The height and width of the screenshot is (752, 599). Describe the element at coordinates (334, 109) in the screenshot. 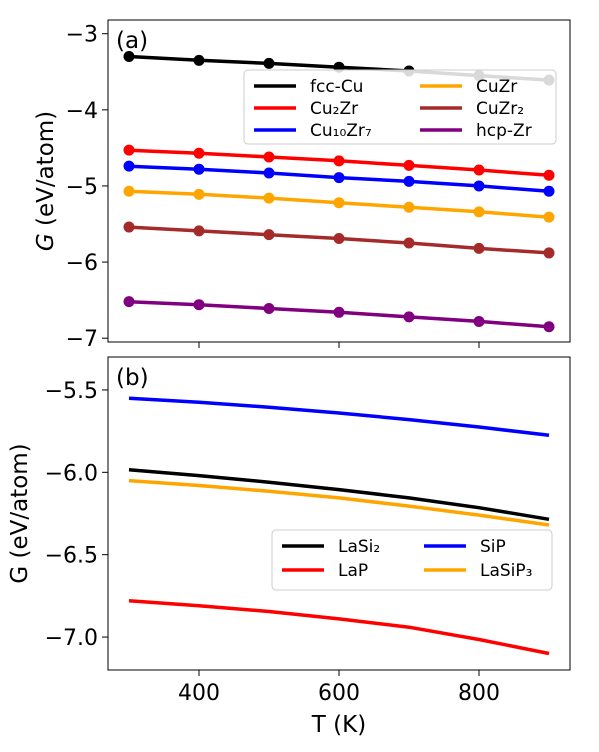

I see `legend-entry: Cu₂Zr` at that location.